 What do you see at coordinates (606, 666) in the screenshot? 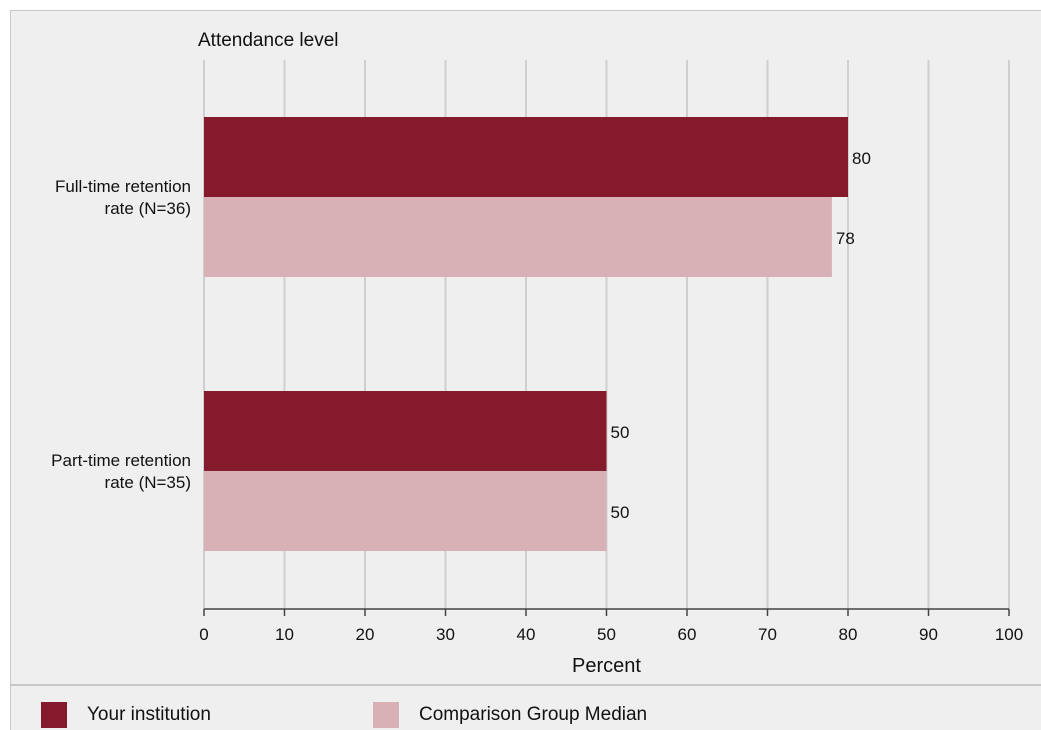
I see `x-axis-title: Percent` at bounding box center [606, 666].